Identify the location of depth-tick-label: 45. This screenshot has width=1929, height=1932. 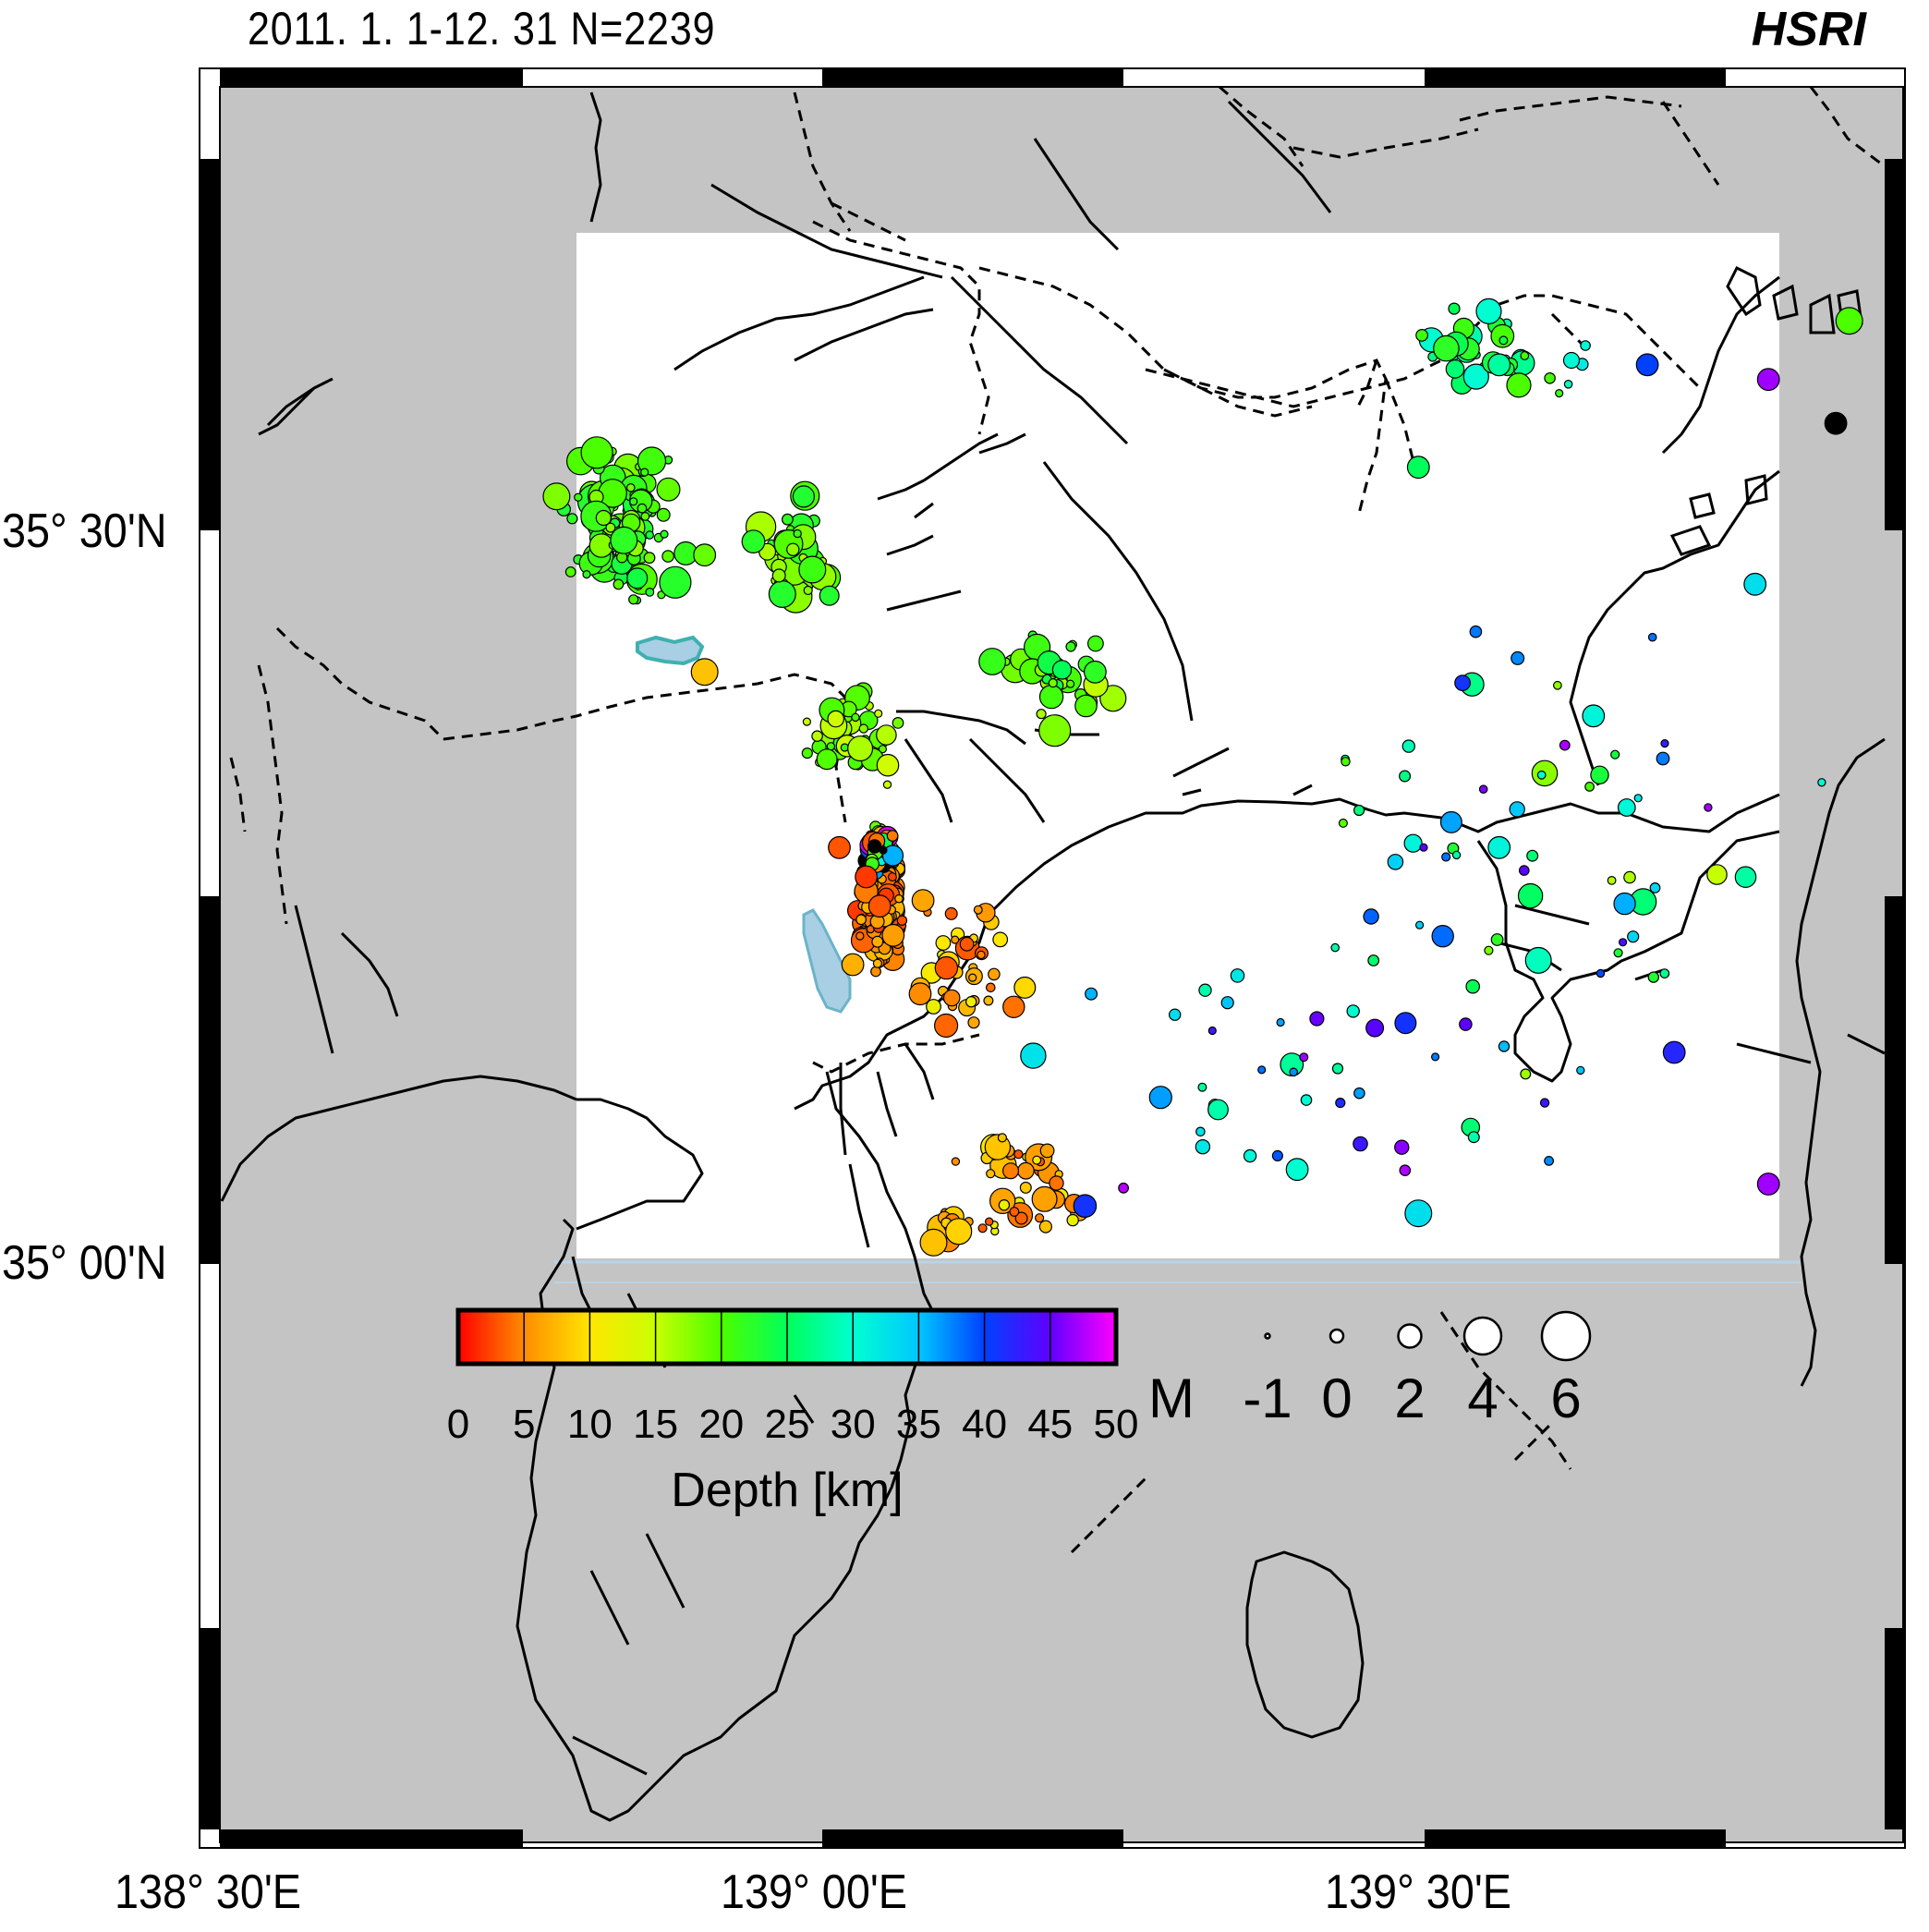
(1050, 1424).